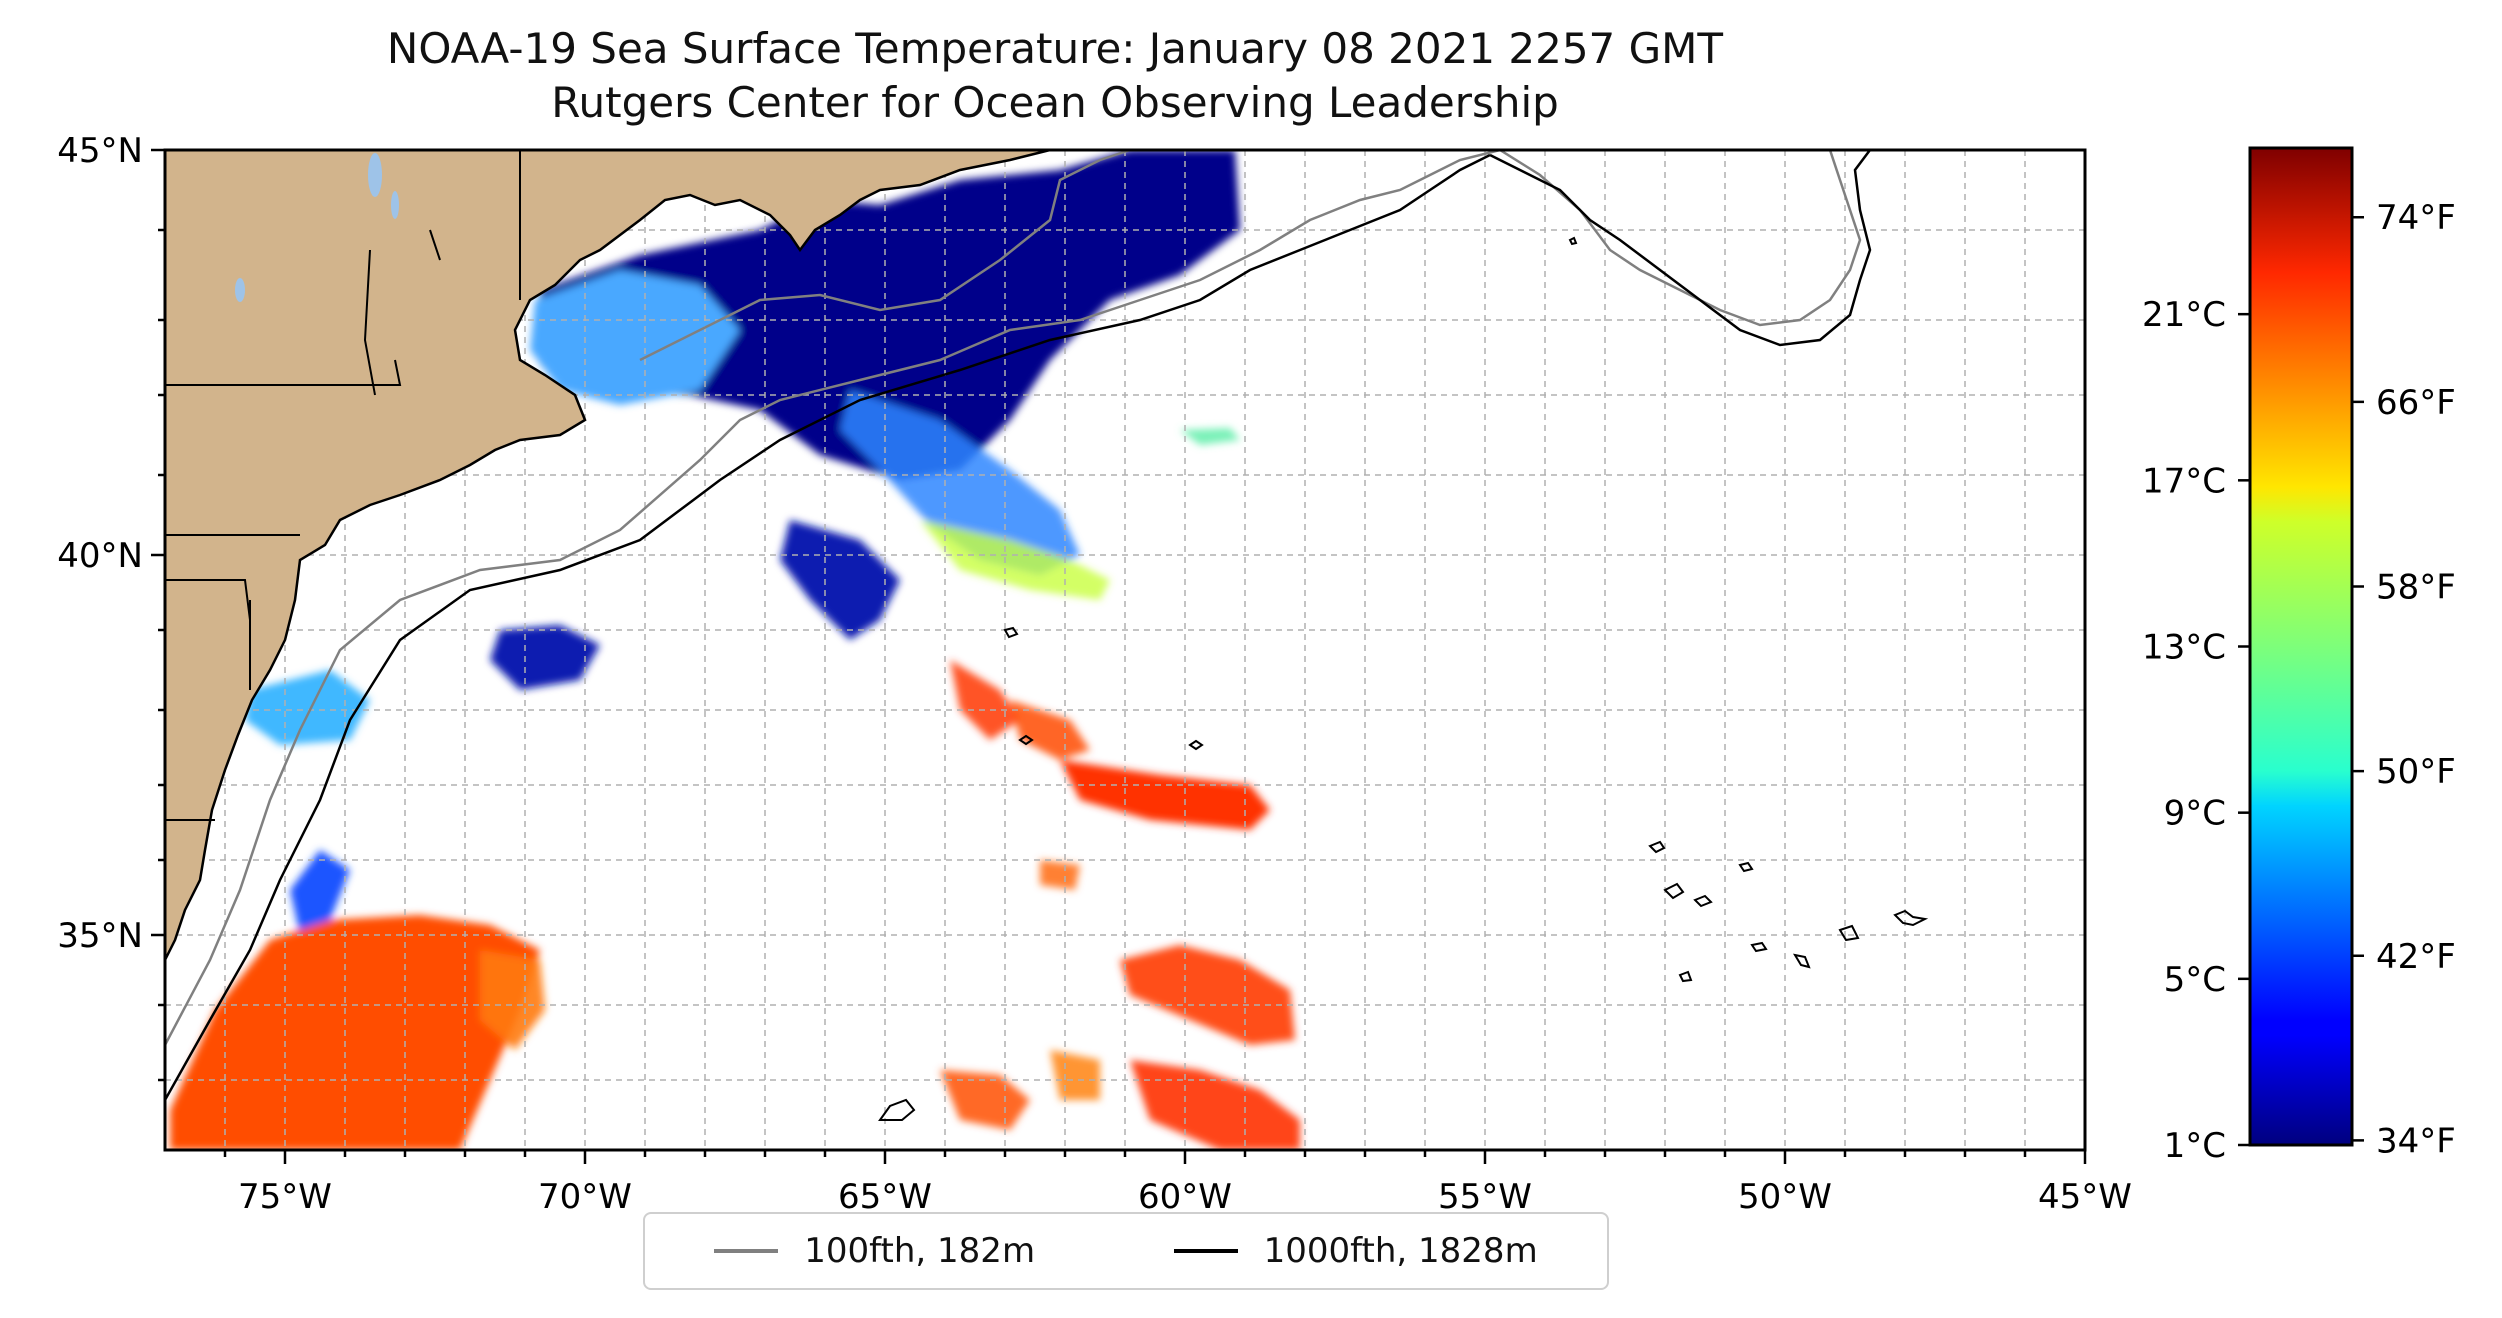  Describe the element at coordinates (585, 1197) in the screenshot. I see `lon-tick-label: 70°W` at that location.